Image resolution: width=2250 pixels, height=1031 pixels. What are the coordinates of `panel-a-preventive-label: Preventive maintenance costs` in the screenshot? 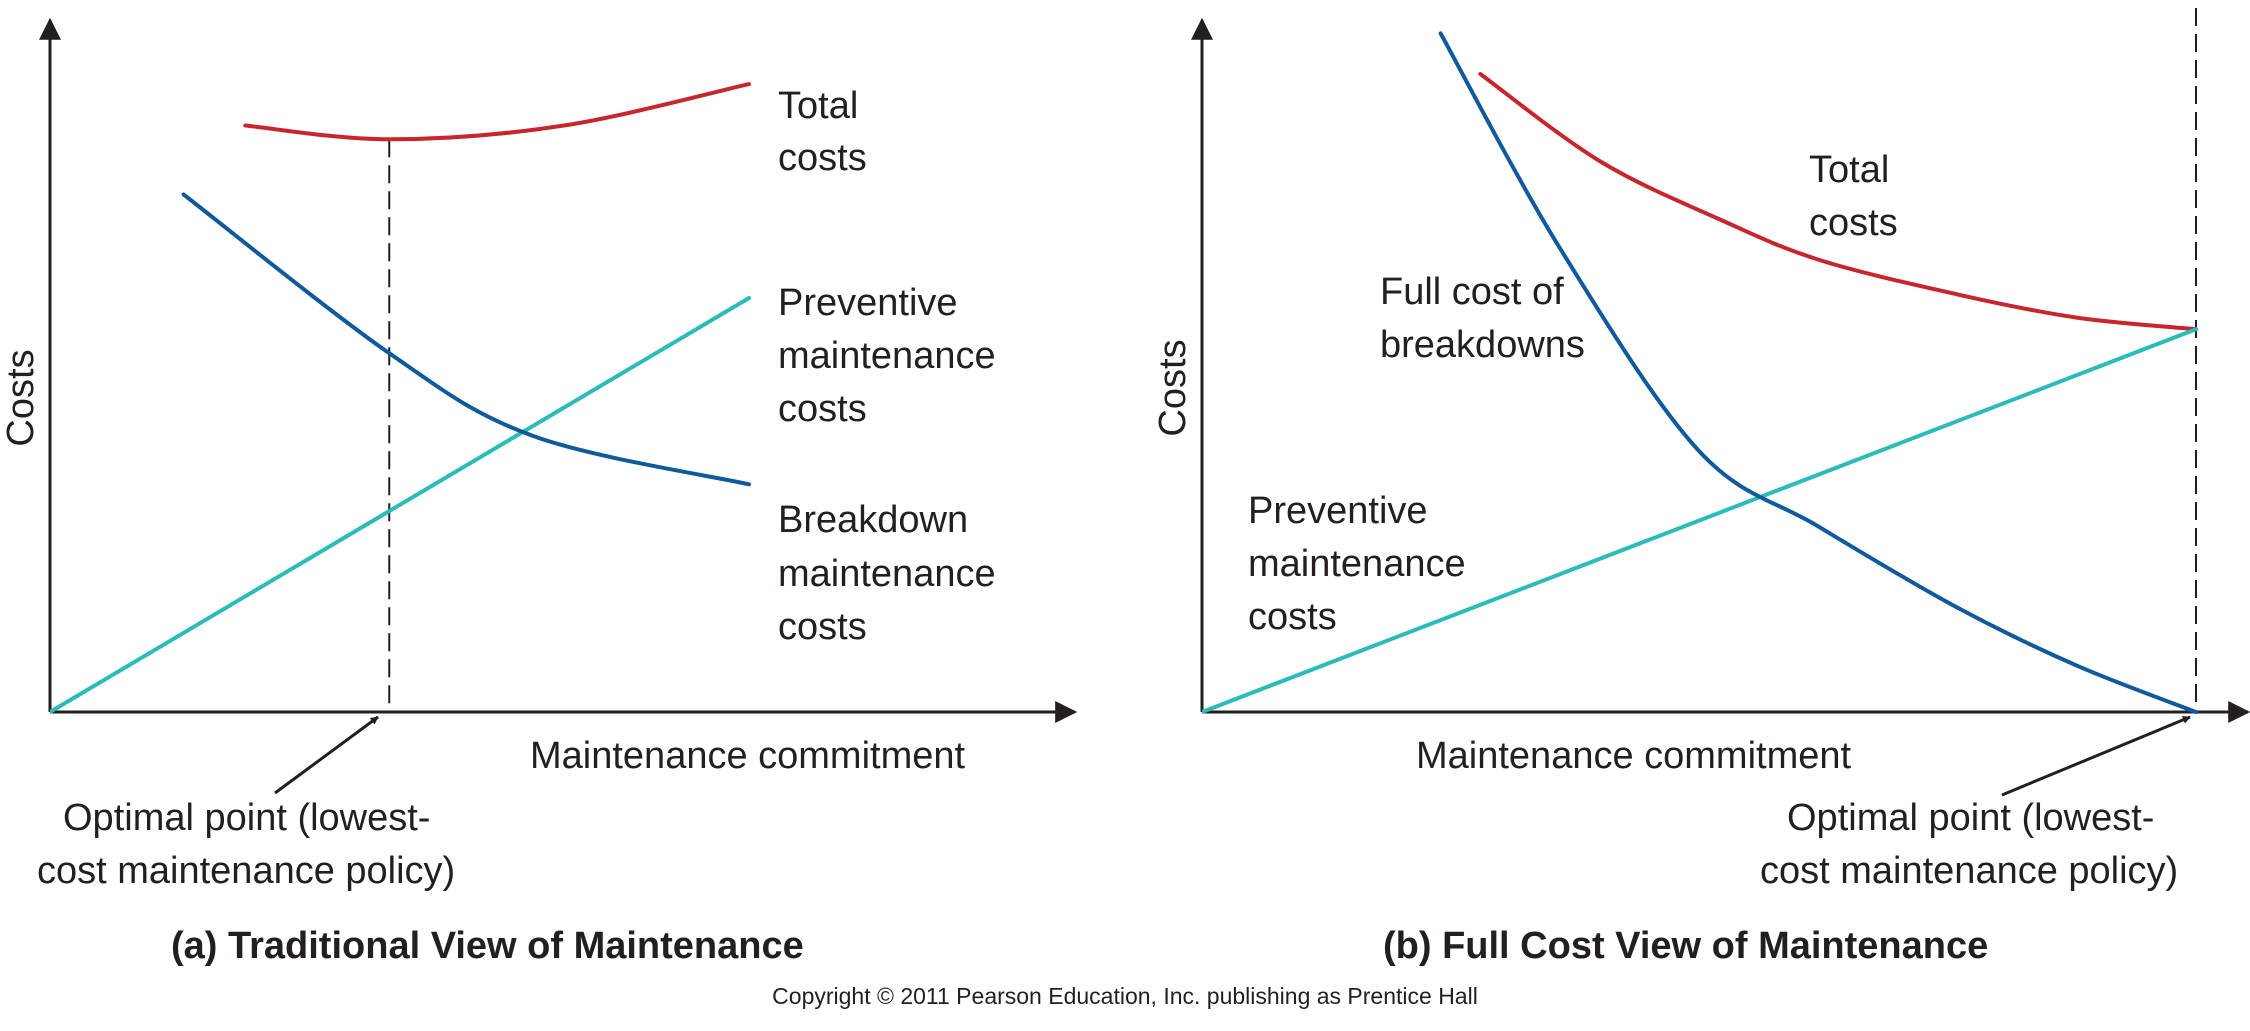 It's located at (892, 356).